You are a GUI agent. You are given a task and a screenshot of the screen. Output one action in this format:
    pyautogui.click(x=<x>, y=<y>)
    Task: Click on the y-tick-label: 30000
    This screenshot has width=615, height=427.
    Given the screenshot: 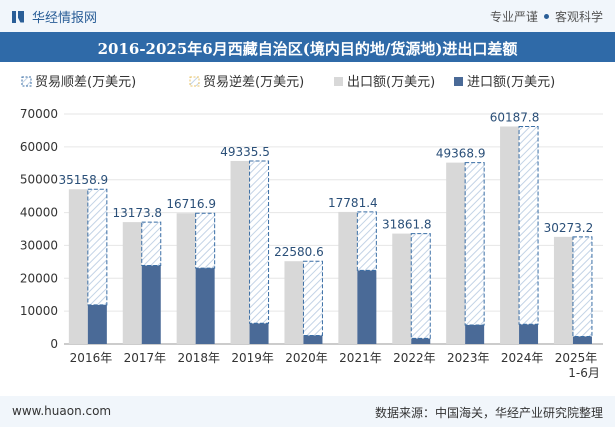 What is the action you would take?
    pyautogui.click(x=39, y=245)
    